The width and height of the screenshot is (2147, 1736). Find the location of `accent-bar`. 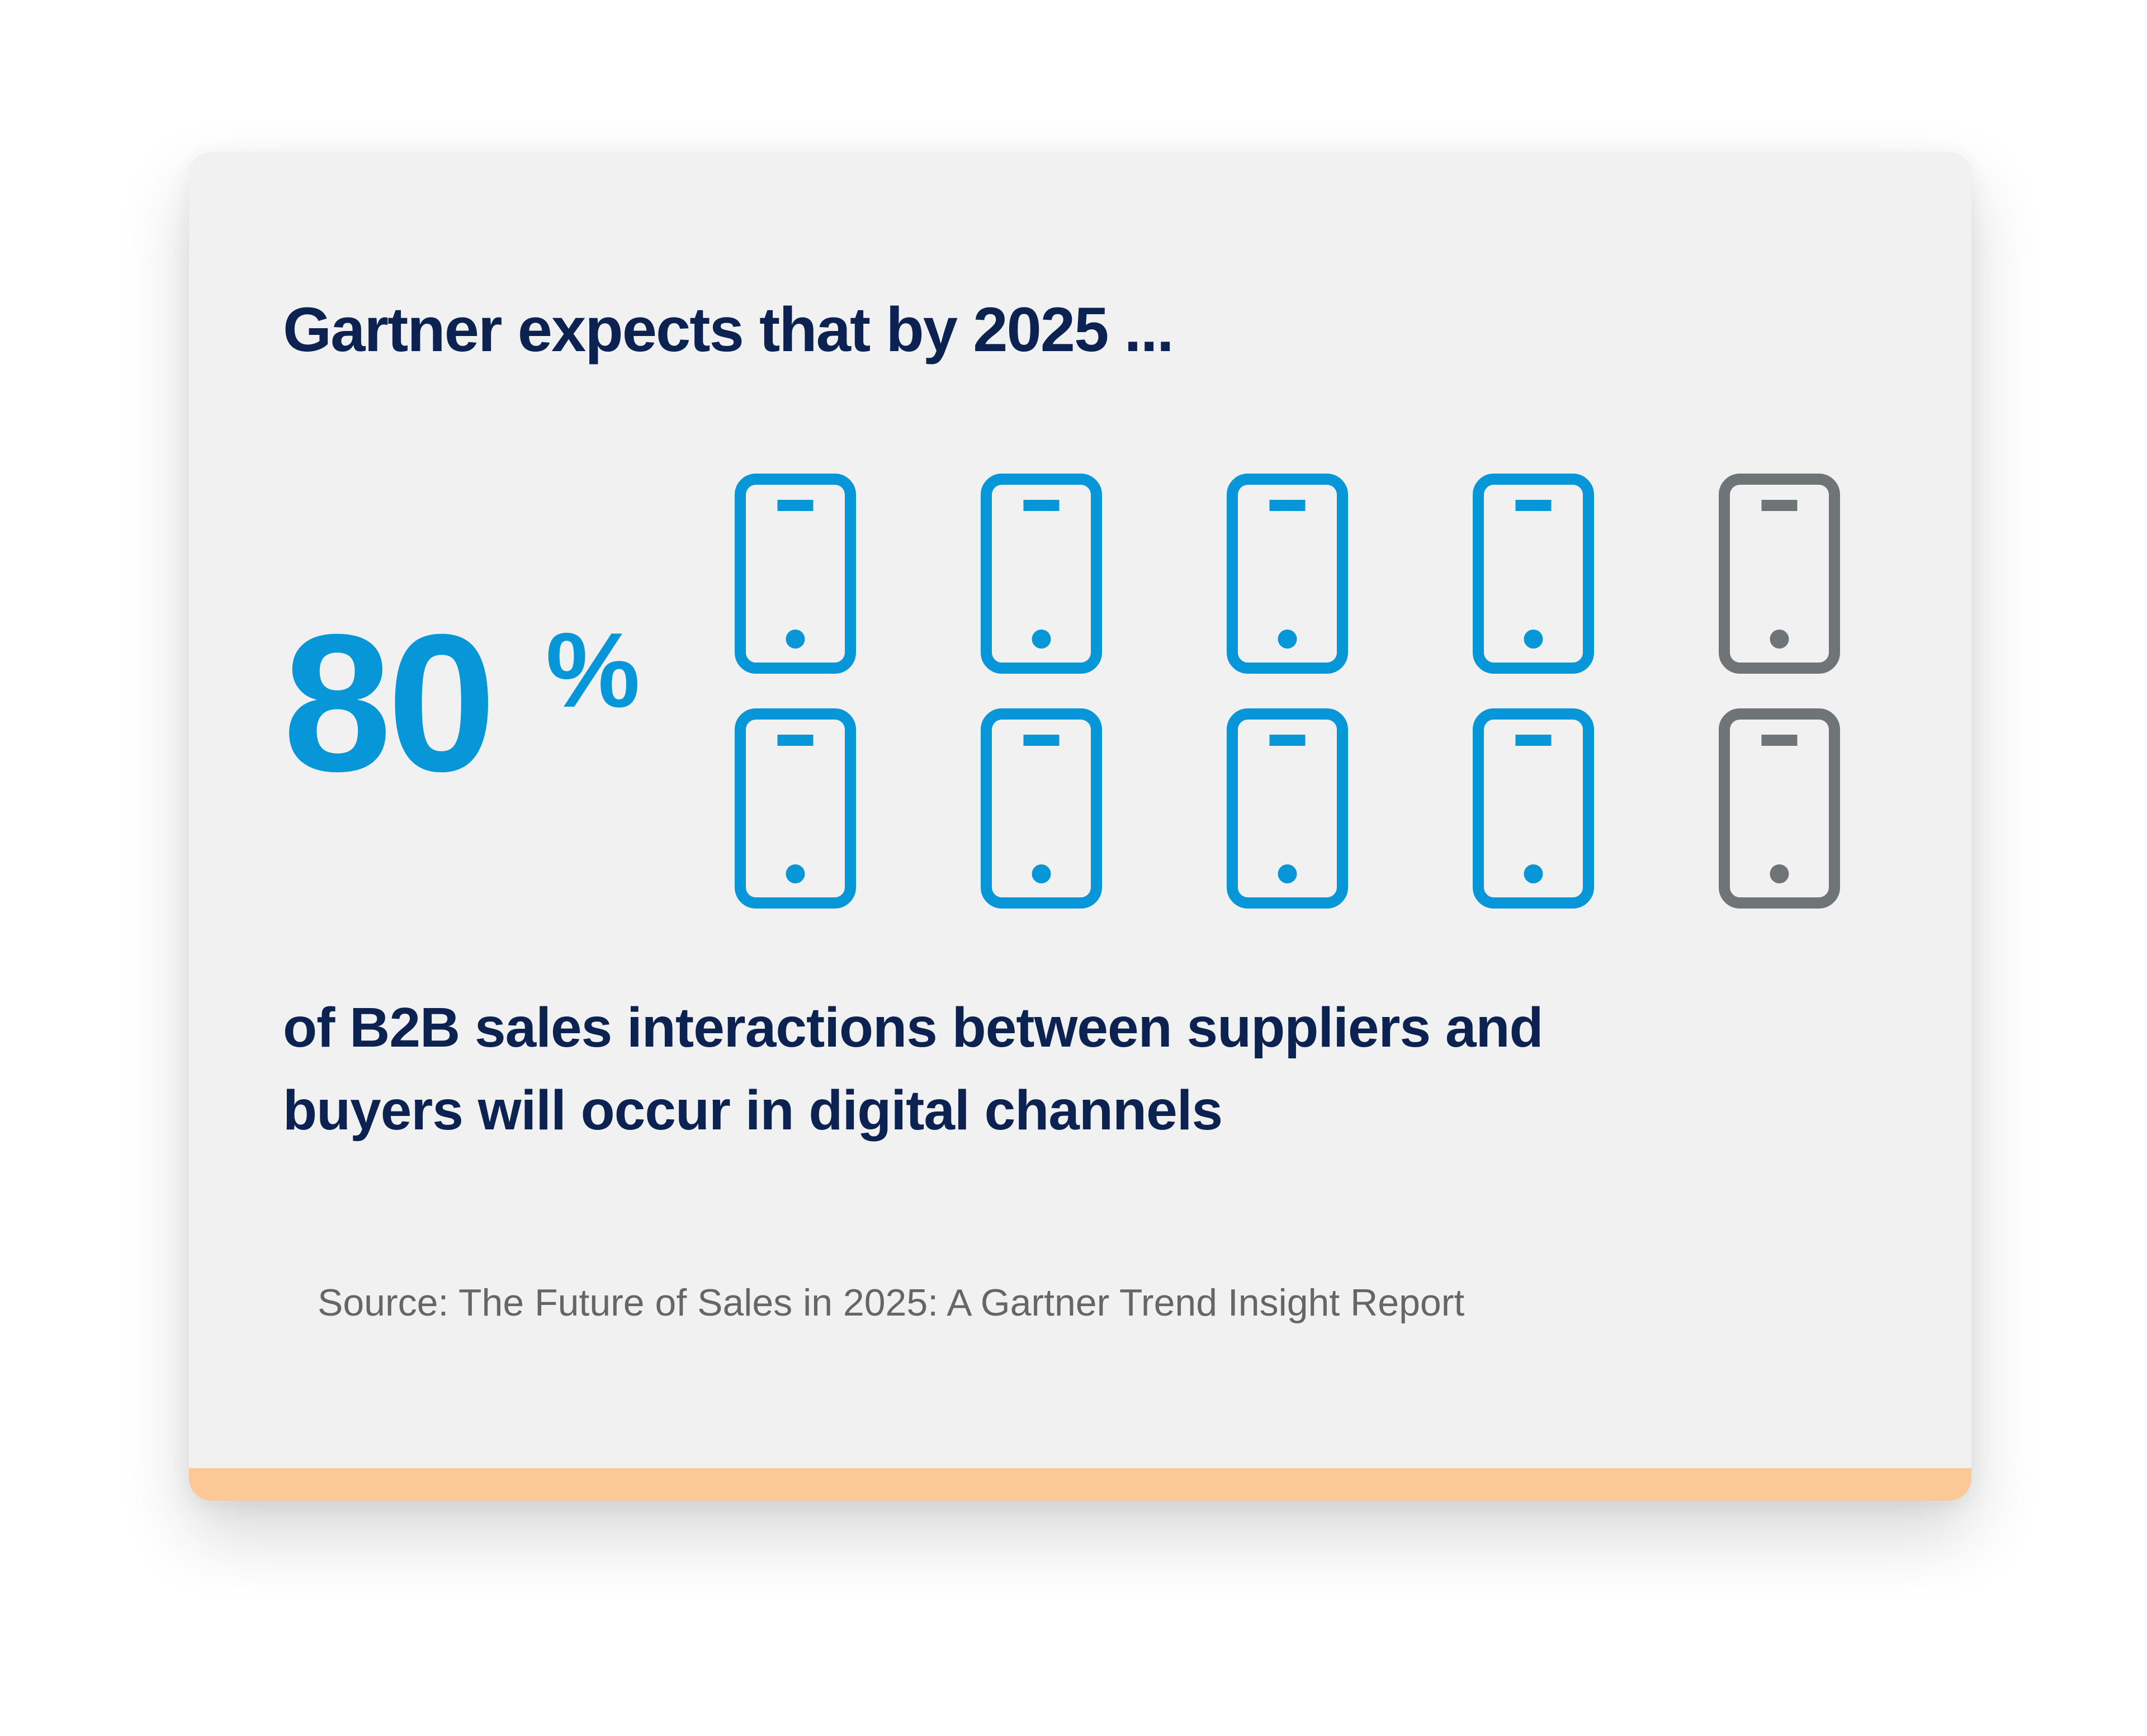

accent-bar is located at coordinates (1080, 1484).